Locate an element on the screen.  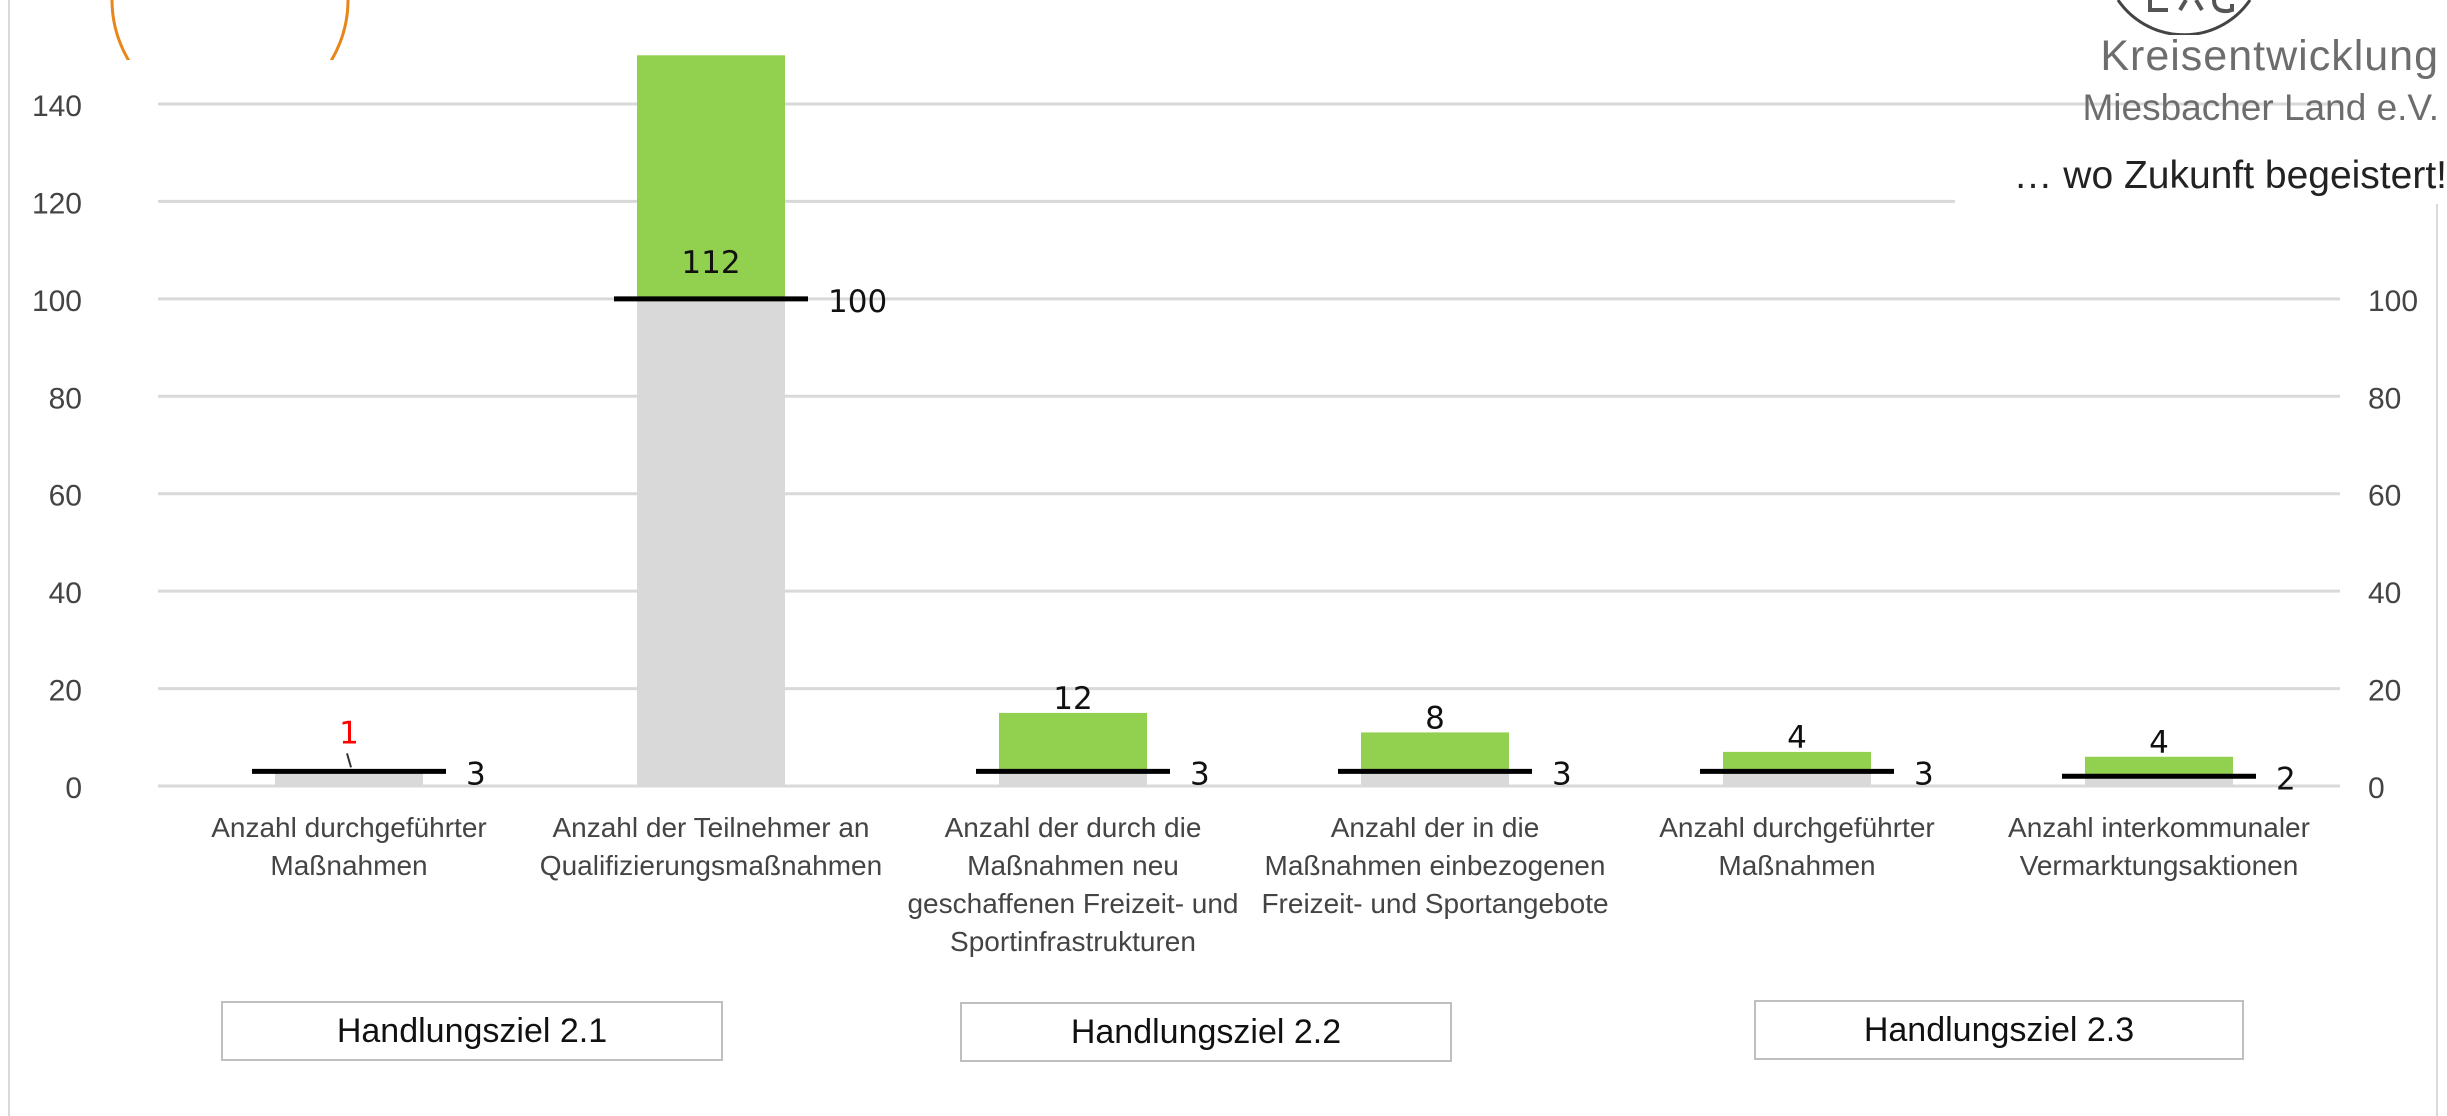
category-label: geschaffenen Freizeit- und is located at coordinates (1072, 903).